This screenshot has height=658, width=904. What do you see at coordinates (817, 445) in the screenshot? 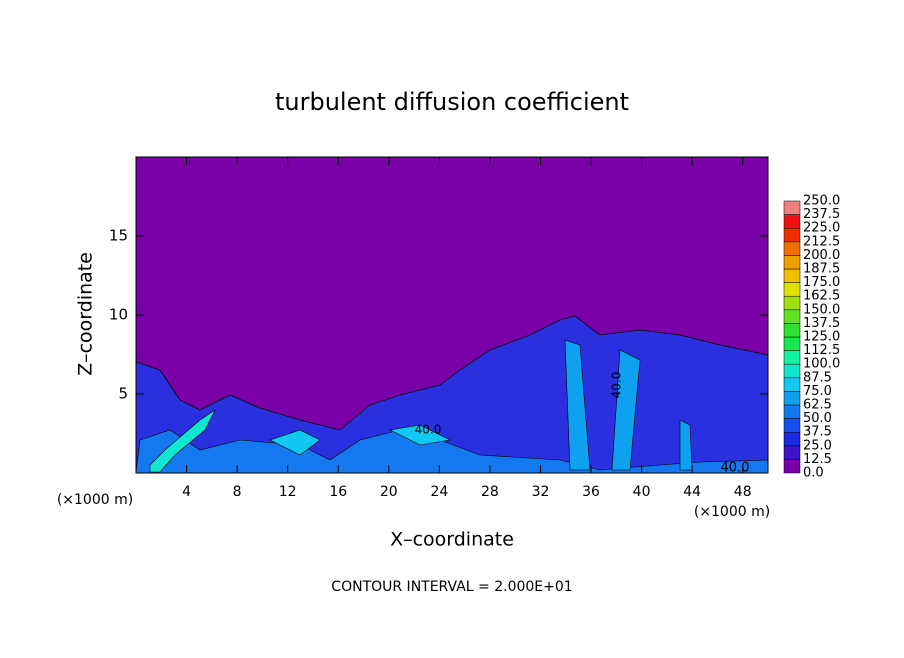
I see `colorbar-label: 25.0` at bounding box center [817, 445].